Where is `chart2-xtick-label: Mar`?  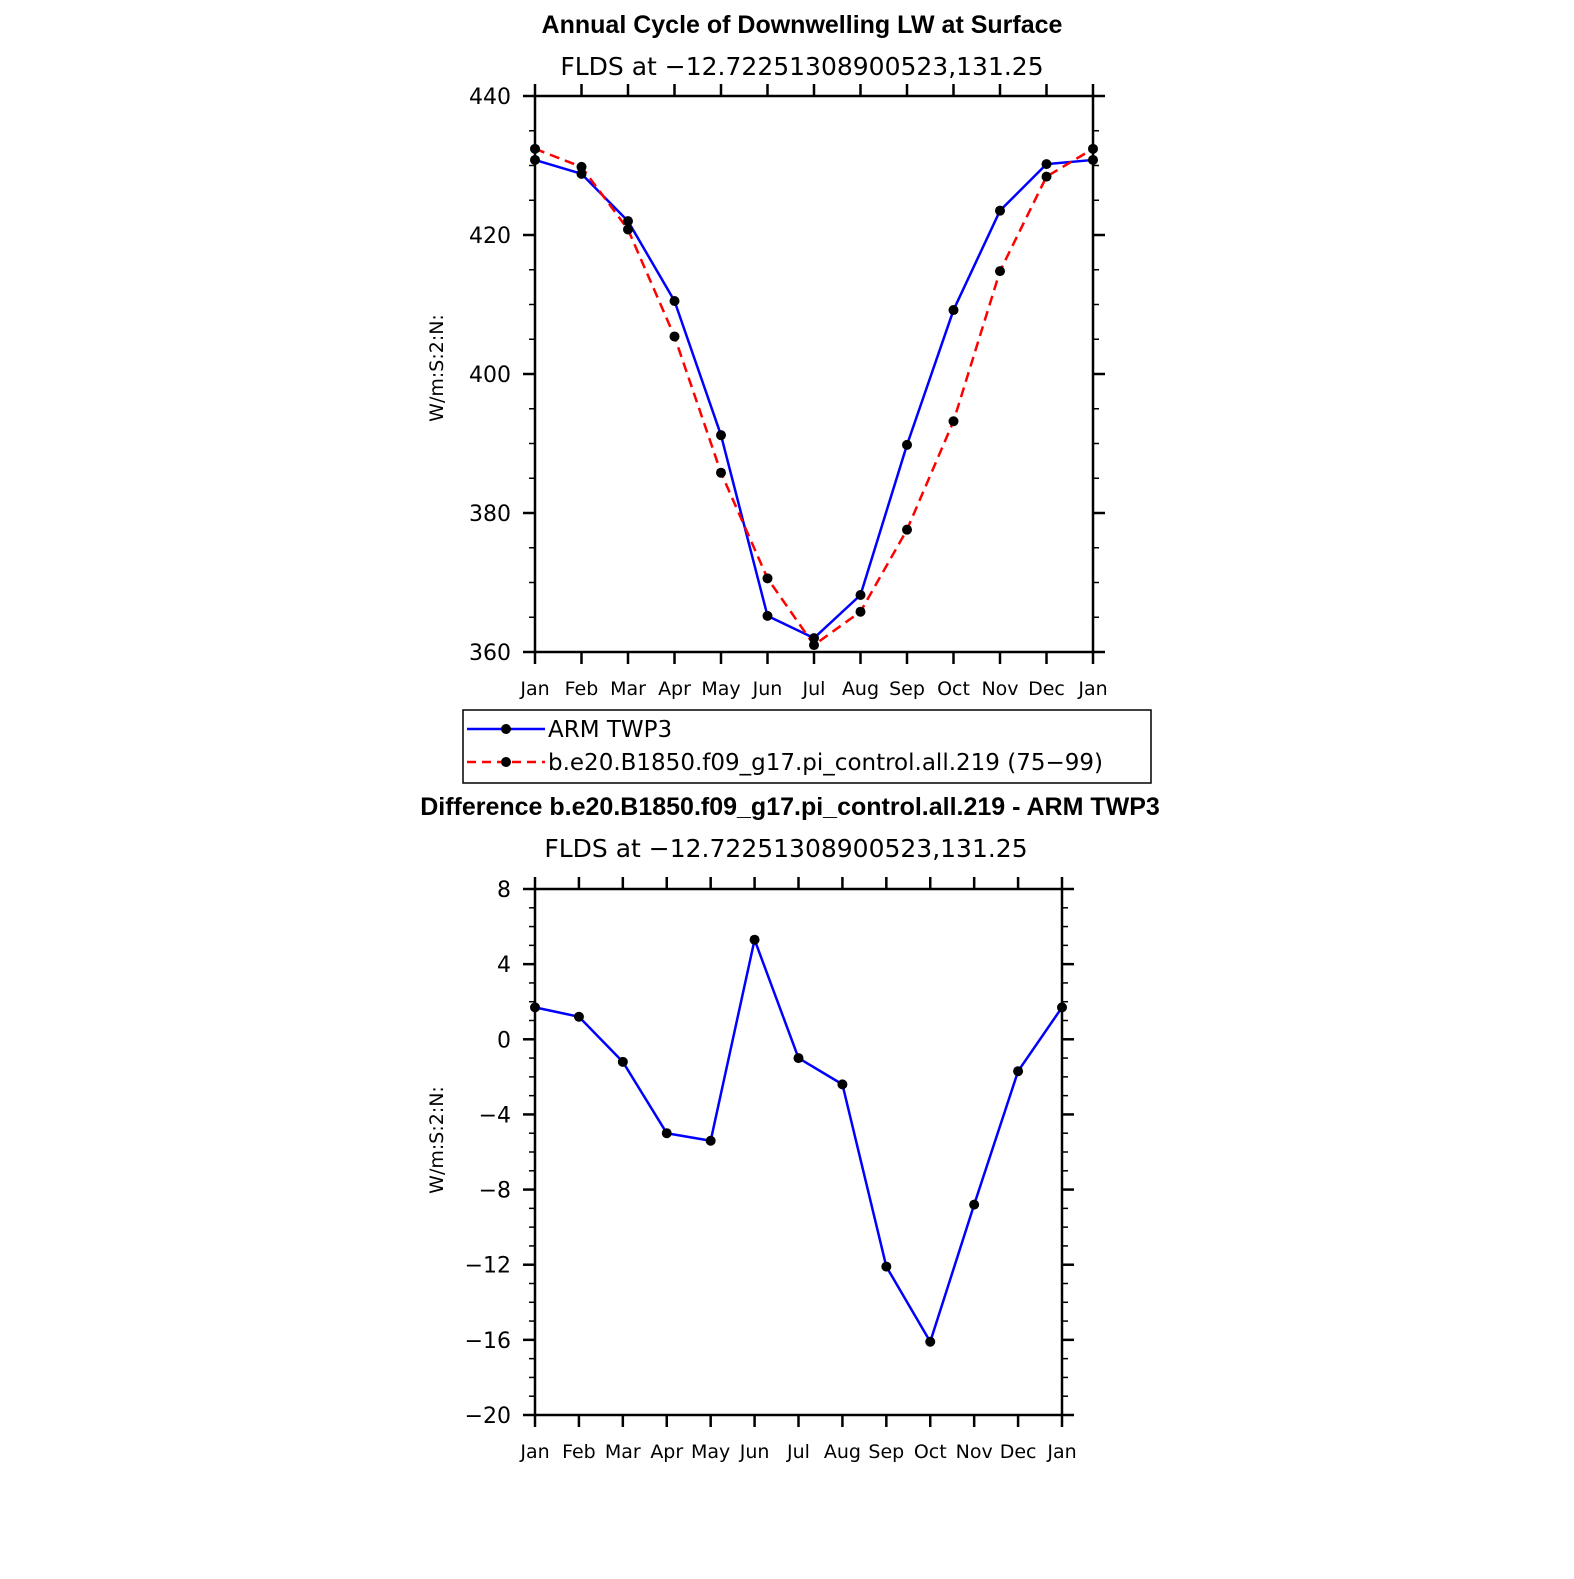
chart2-xtick-label: Mar is located at coordinates (623, 1452).